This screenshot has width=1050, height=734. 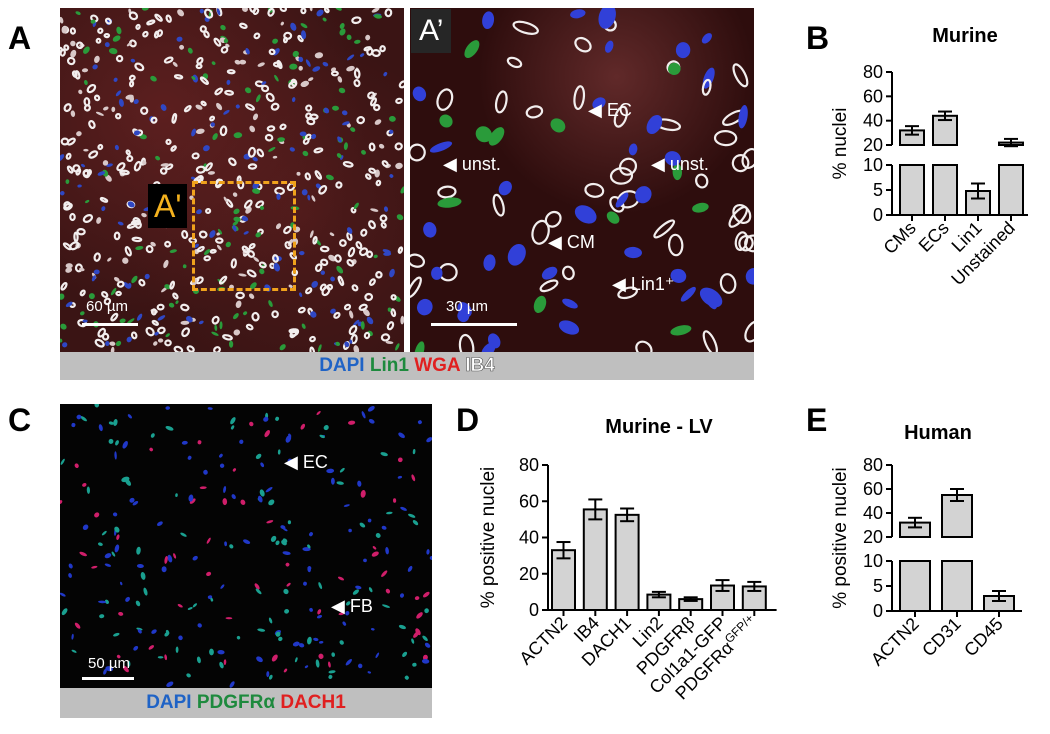 What do you see at coordinates (643, 284) in the screenshot?
I see `annotation-lin1-positive: ◀ Lin1⁺` at bounding box center [643, 284].